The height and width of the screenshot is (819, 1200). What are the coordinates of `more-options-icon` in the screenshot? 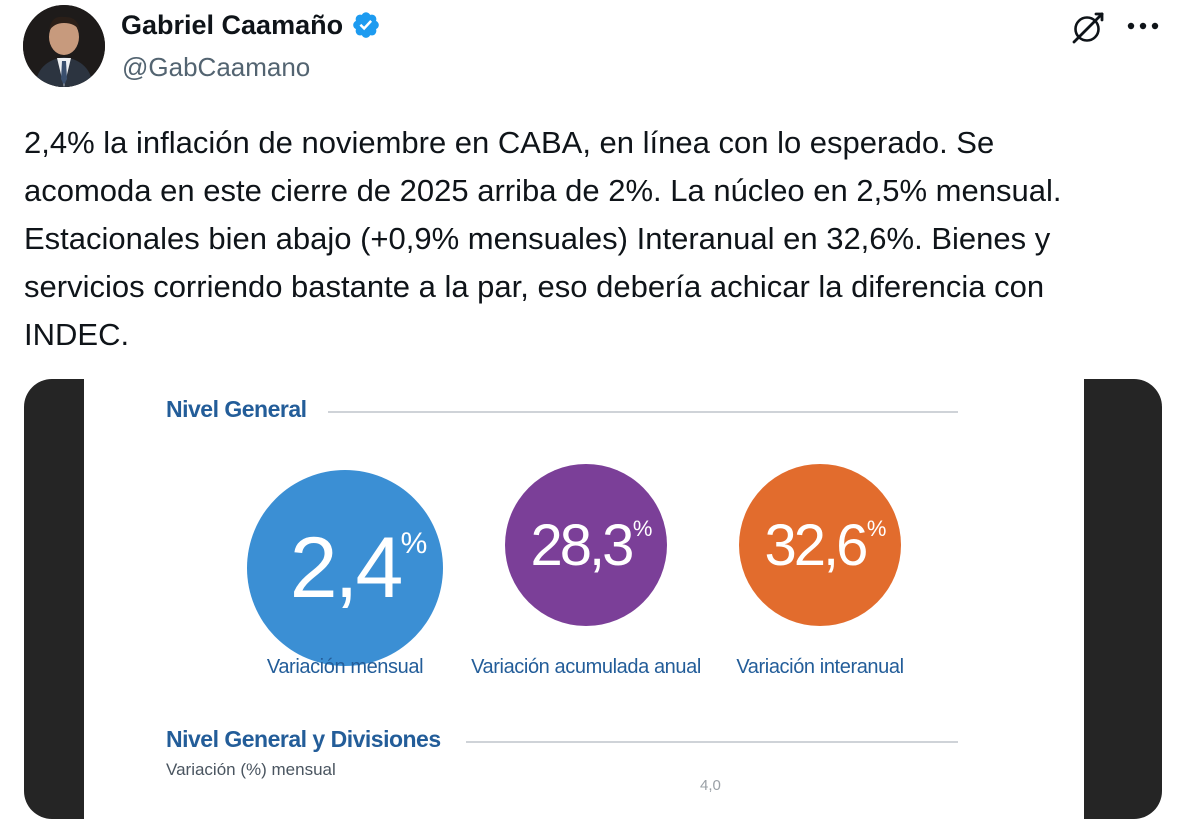 It's located at (1143, 26).